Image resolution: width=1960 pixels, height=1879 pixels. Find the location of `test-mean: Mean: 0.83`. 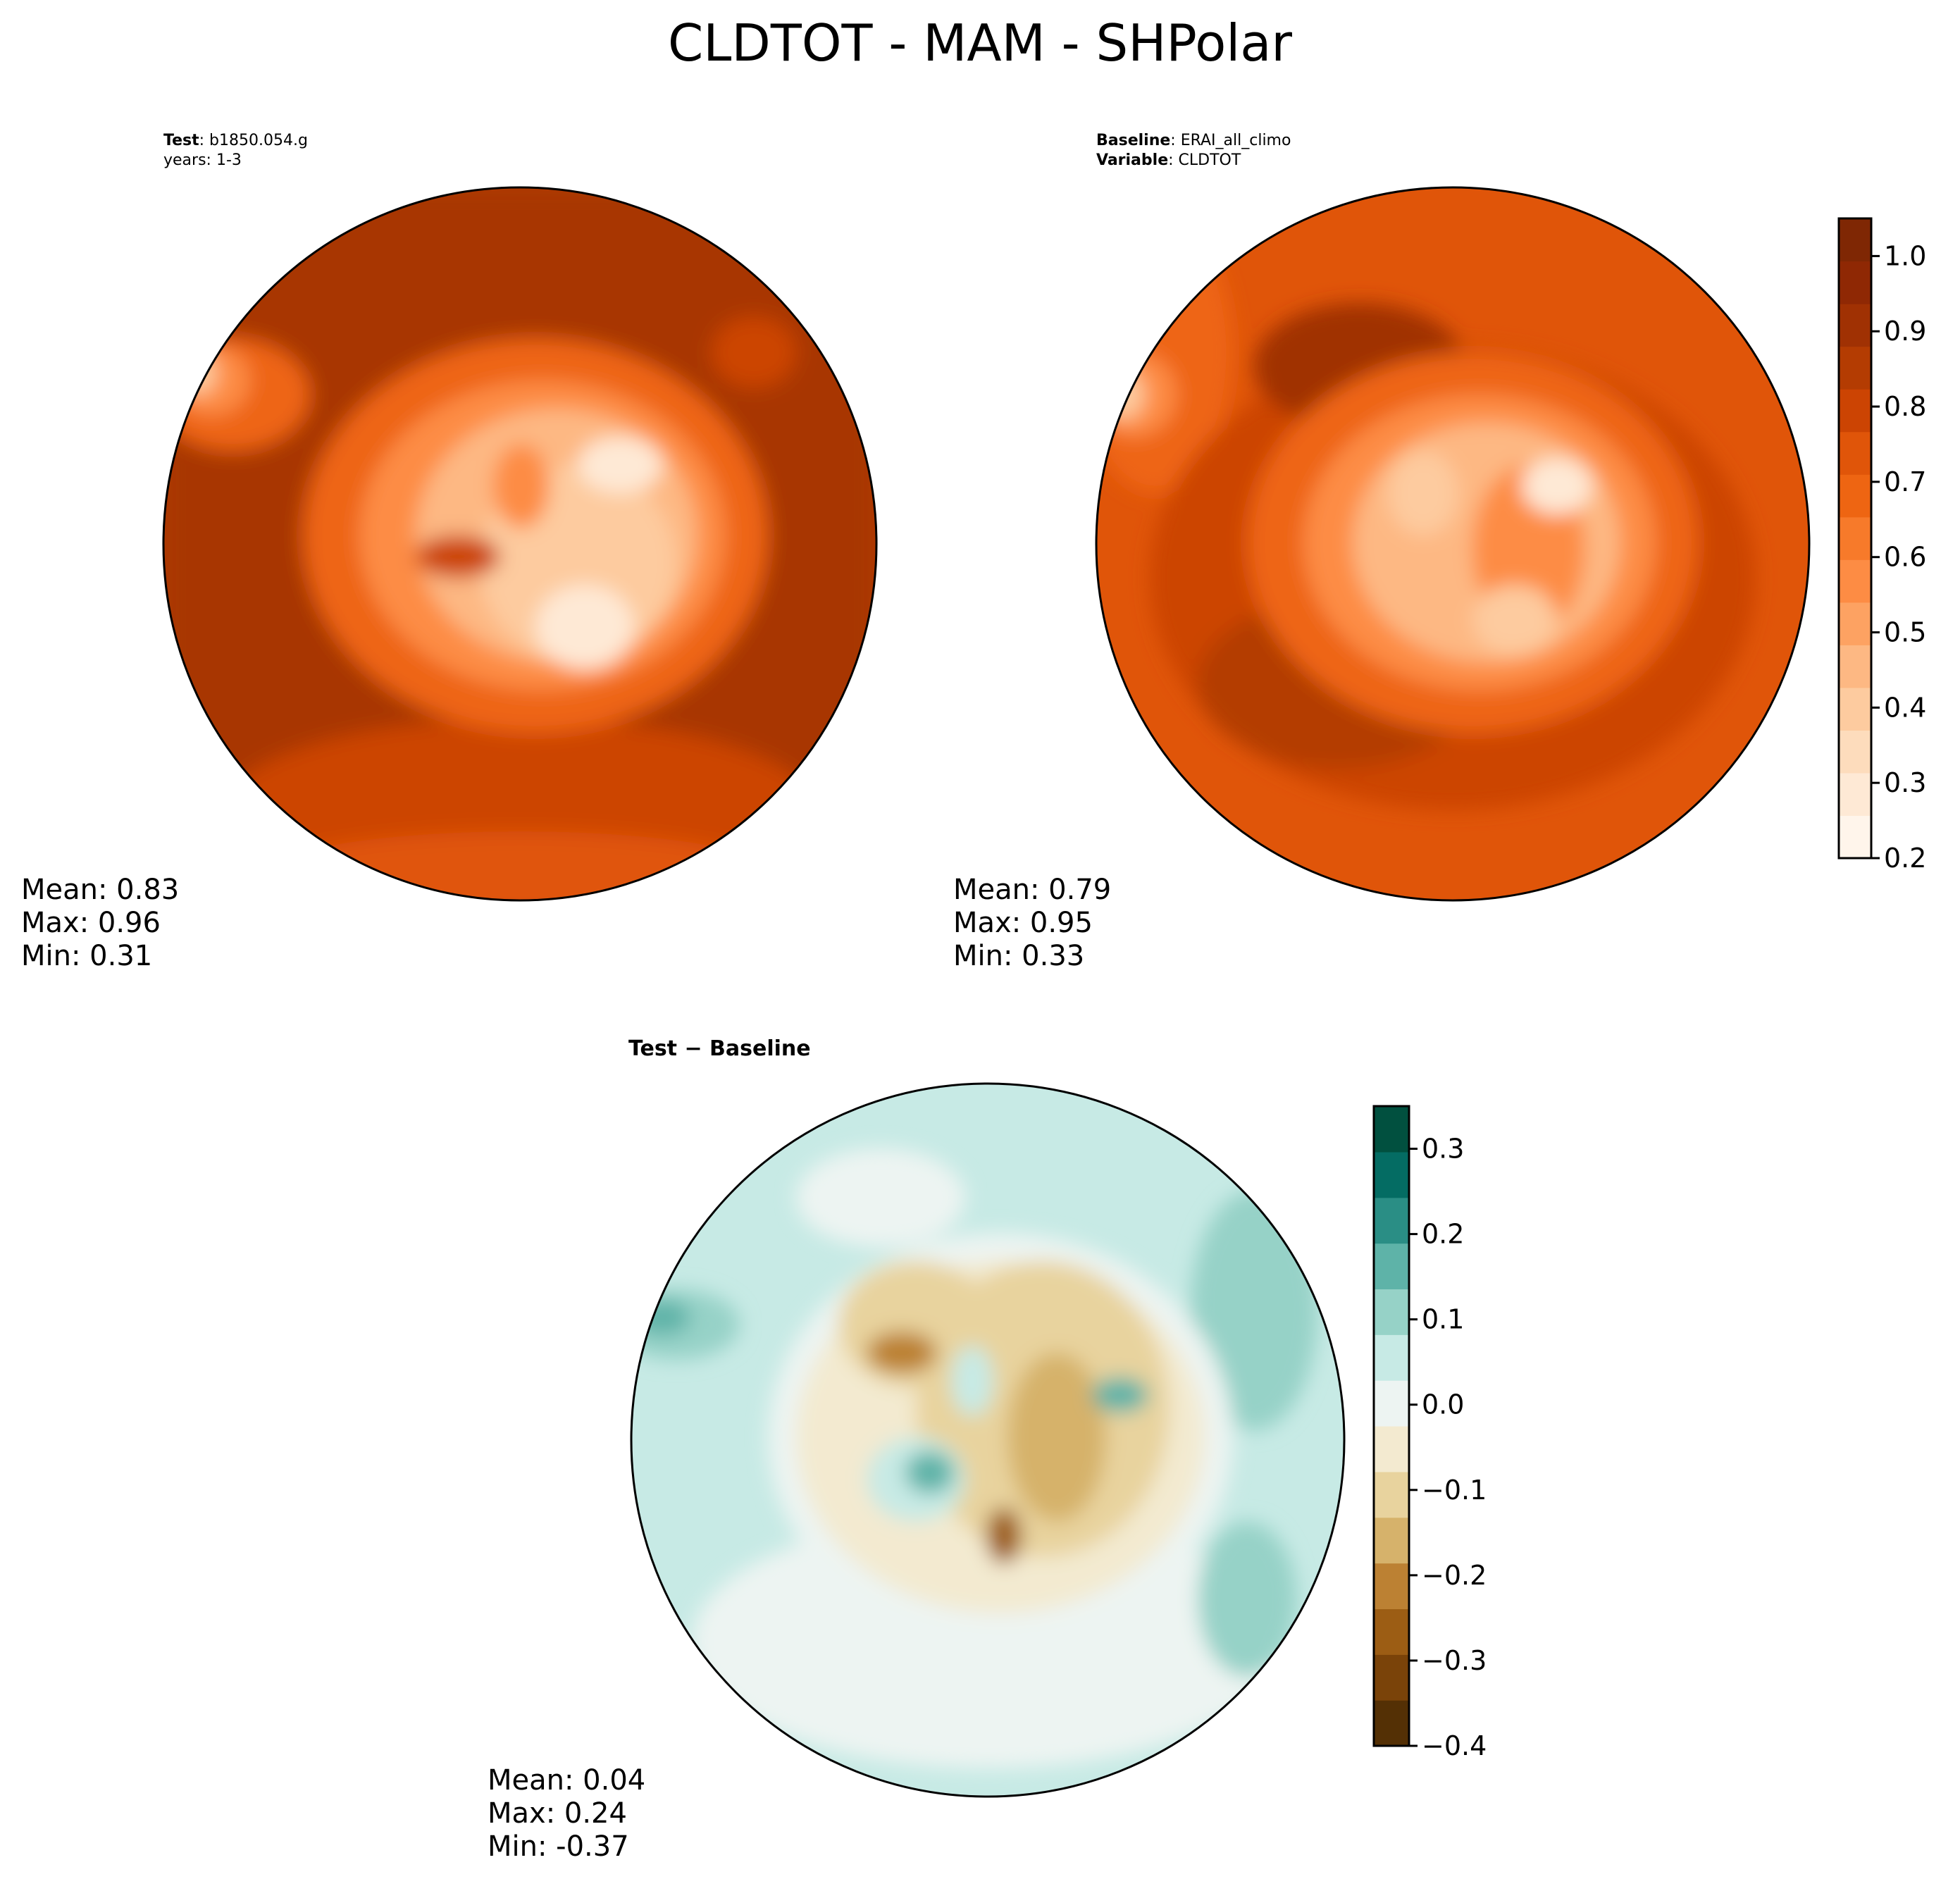

test-mean: Mean: 0.83 is located at coordinates (100, 890).